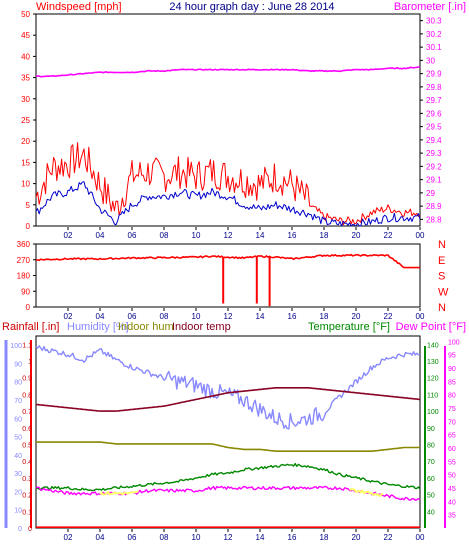  Describe the element at coordinates (433, 379) in the screenshot. I see `temp-ytick-120: 120` at that location.